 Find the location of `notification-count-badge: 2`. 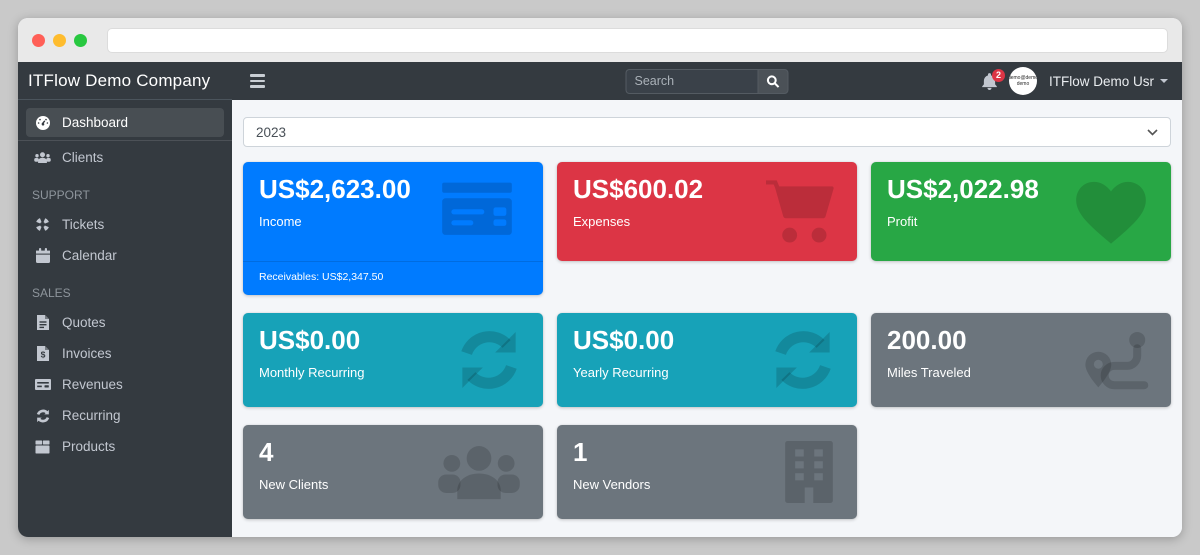

notification-count-badge: 2 is located at coordinates (998, 75).